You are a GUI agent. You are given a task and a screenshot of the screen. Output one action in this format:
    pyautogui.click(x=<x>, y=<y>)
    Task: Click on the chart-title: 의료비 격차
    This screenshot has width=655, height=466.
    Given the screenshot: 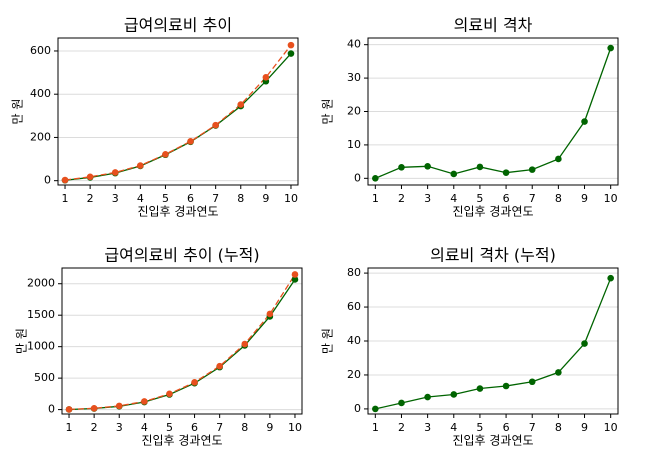 What is the action you would take?
    pyautogui.click(x=493, y=25)
    